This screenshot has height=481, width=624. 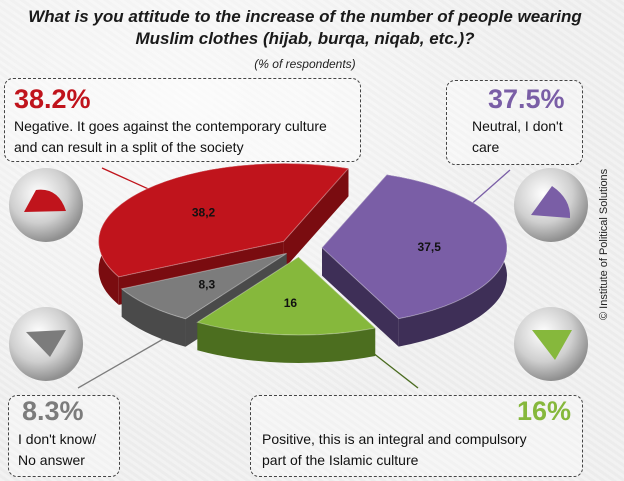 What do you see at coordinates (360, 297) in the screenshot?
I see `pie-slice-wall-end-neutral` at bounding box center [360, 297].